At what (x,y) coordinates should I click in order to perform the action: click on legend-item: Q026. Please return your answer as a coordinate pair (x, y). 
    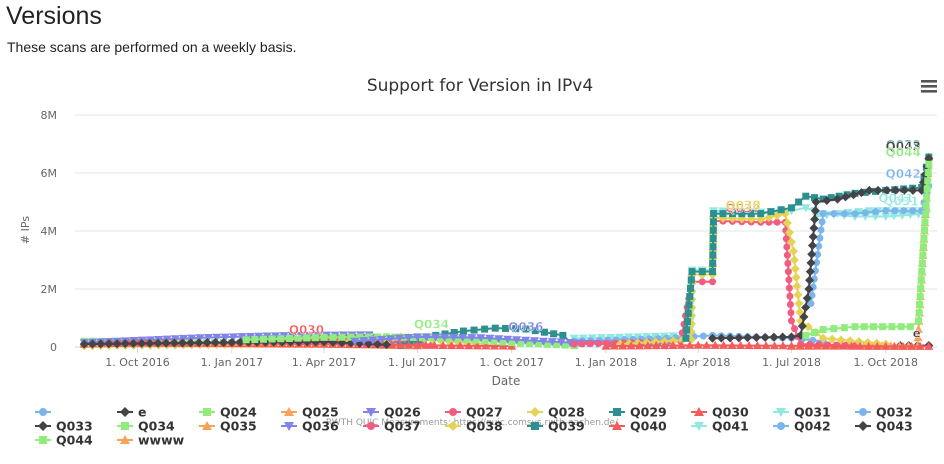
    Looking at the image, I should click on (392, 412).